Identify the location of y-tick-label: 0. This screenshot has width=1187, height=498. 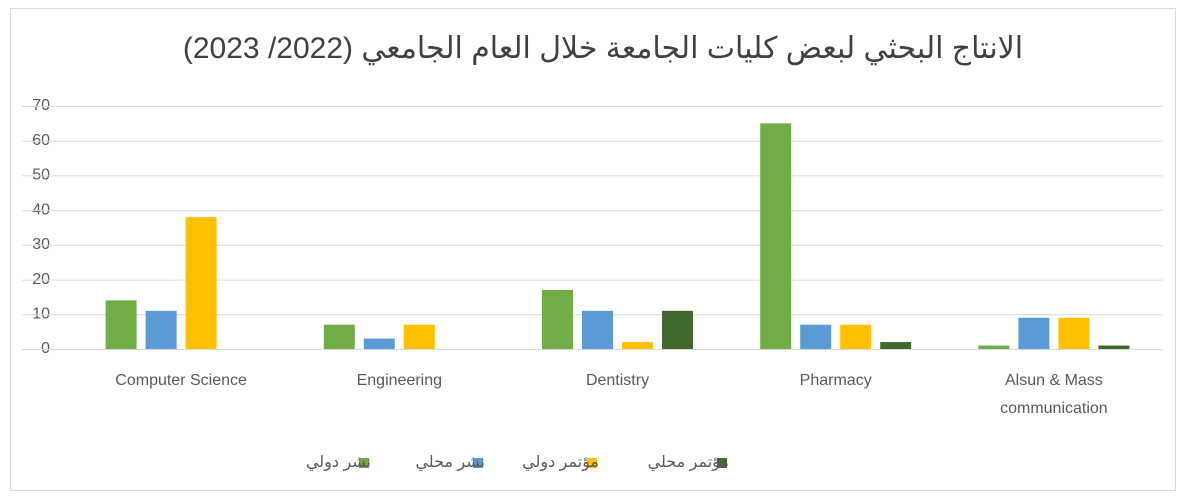
(45, 348).